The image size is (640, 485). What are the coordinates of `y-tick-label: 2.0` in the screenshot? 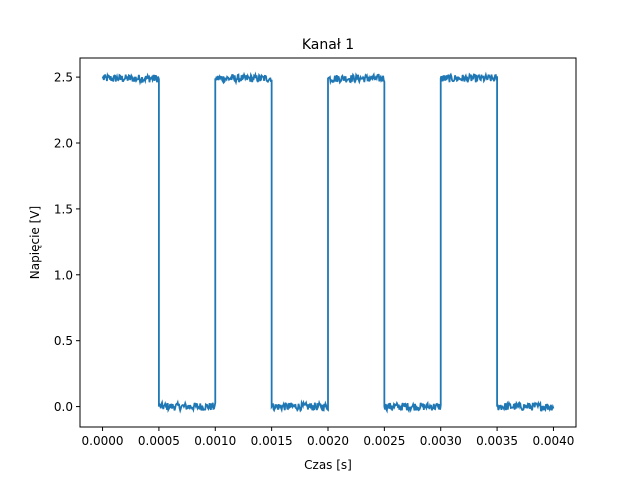 It's located at (63, 144).